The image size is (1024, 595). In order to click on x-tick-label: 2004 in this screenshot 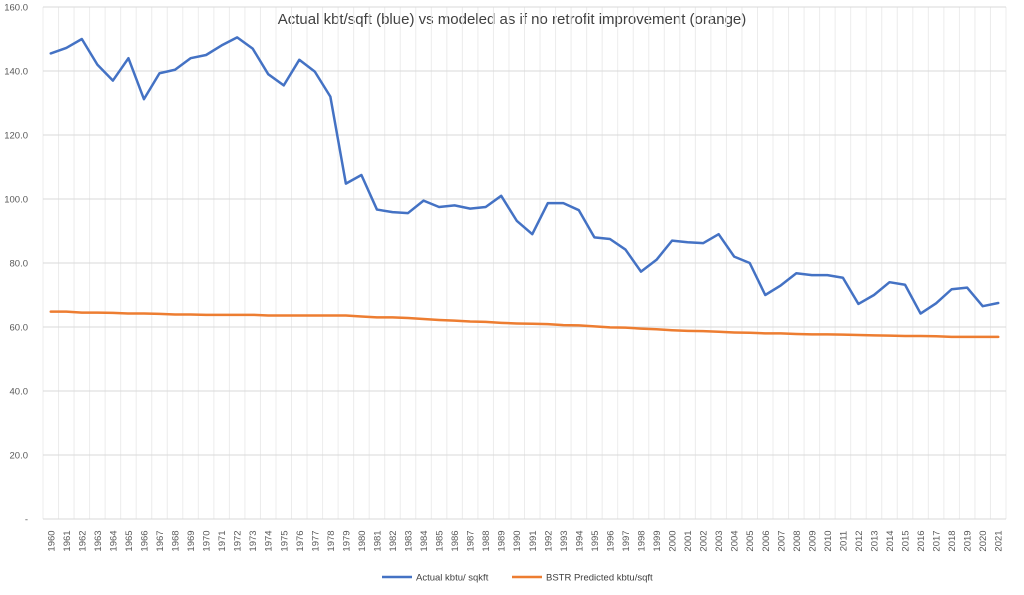, I will do `click(735, 540)`.